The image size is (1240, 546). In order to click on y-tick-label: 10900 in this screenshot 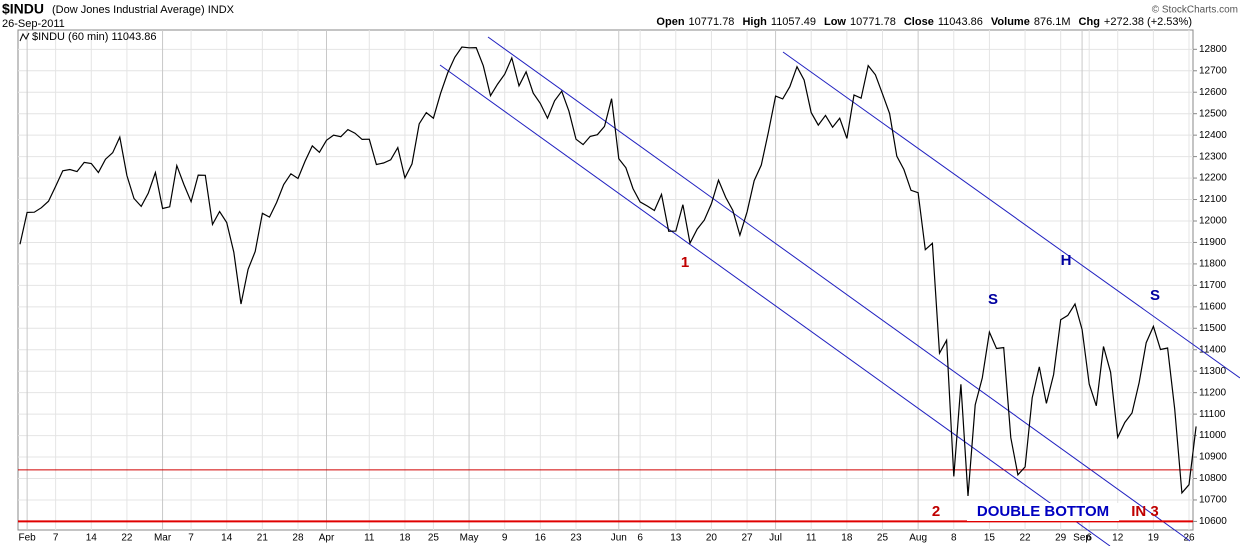, I will do `click(1213, 457)`.